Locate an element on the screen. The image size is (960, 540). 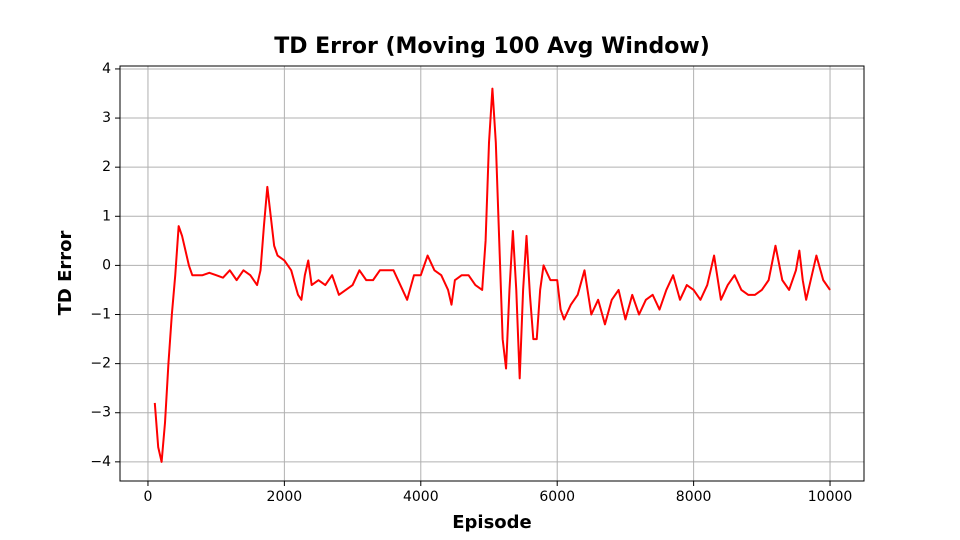
y-tick-label: −4 is located at coordinates (100, 462).